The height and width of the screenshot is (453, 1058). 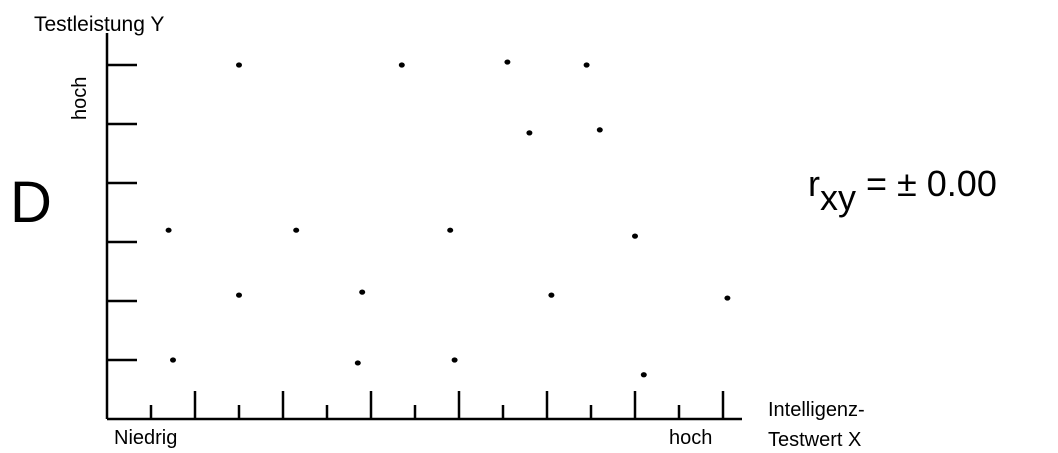 I want to click on correlation-coefficient: rxy = ± 0.00, so click(x=902, y=189).